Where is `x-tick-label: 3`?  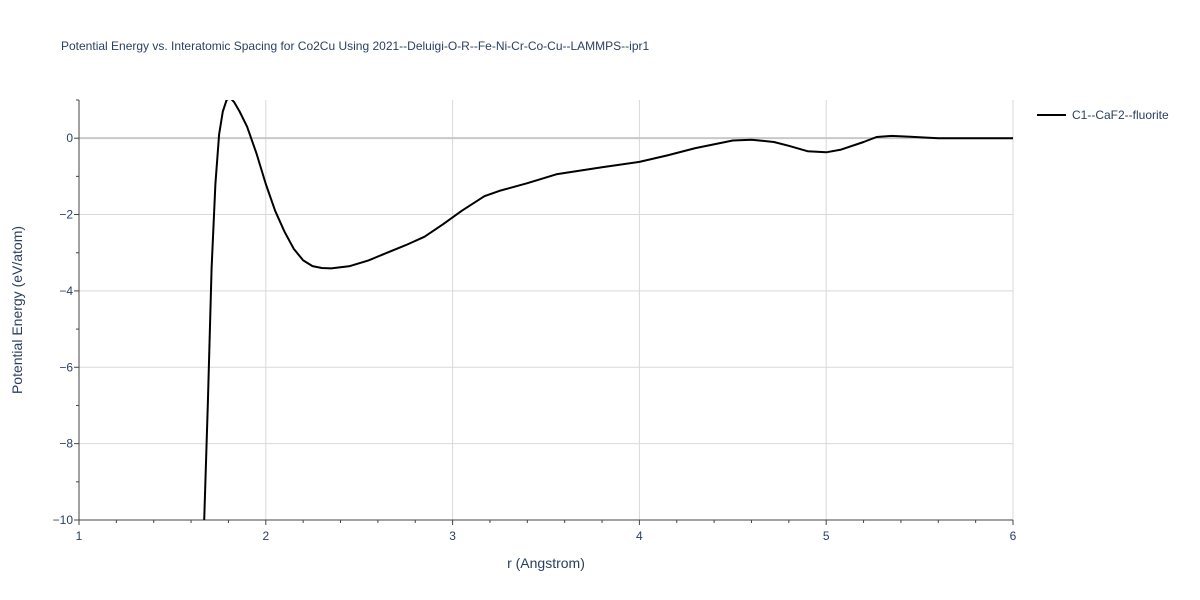 x-tick-label: 3 is located at coordinates (452, 536).